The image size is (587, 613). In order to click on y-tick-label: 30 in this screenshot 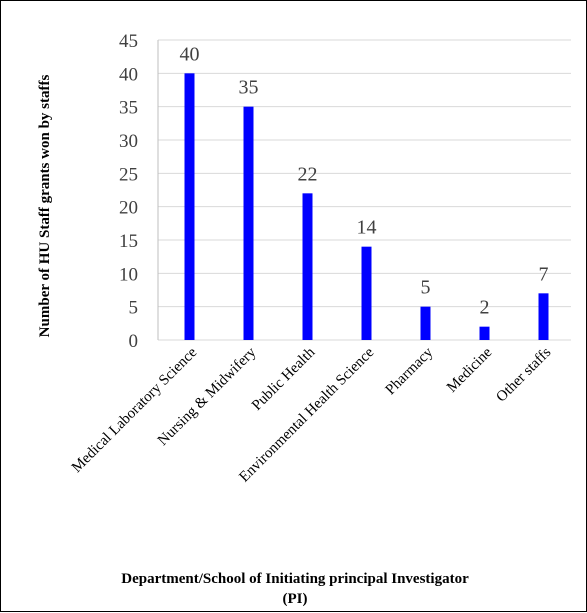, I will do `click(128, 141)`.